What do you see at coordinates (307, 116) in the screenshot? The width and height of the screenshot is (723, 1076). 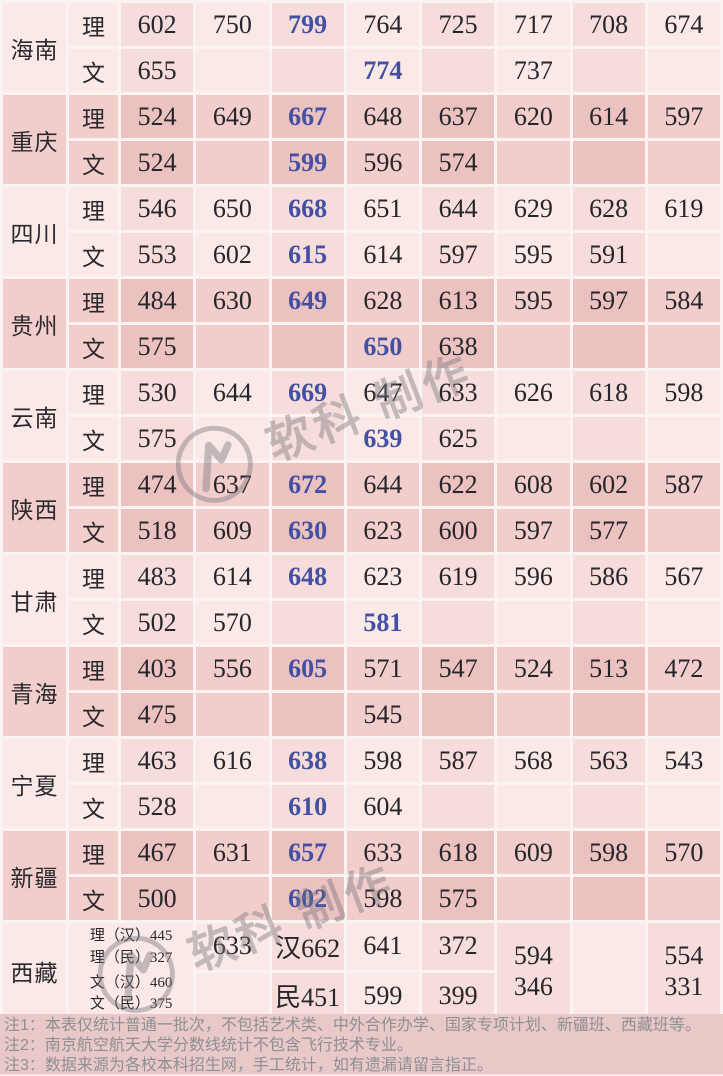 I see `score-cell: 667` at bounding box center [307, 116].